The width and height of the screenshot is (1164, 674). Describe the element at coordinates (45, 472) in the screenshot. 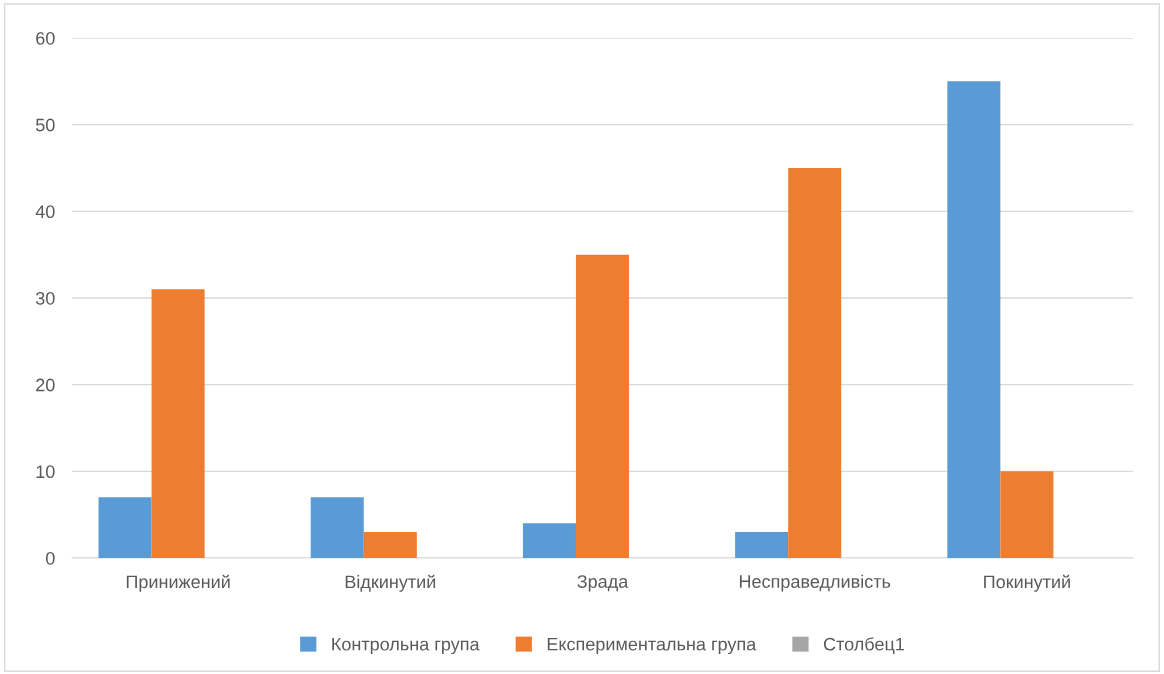

I see `y-tick-label: 10` at that location.